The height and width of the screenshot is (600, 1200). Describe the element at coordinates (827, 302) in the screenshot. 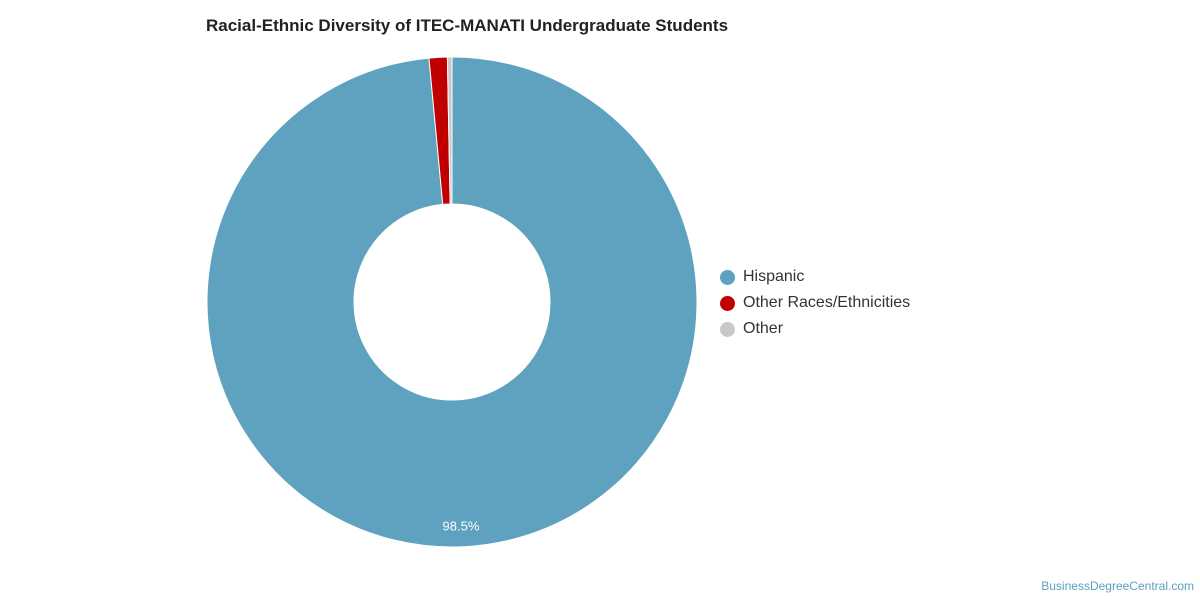

I see `legend-label: Other Races/Ethnicities` at that location.